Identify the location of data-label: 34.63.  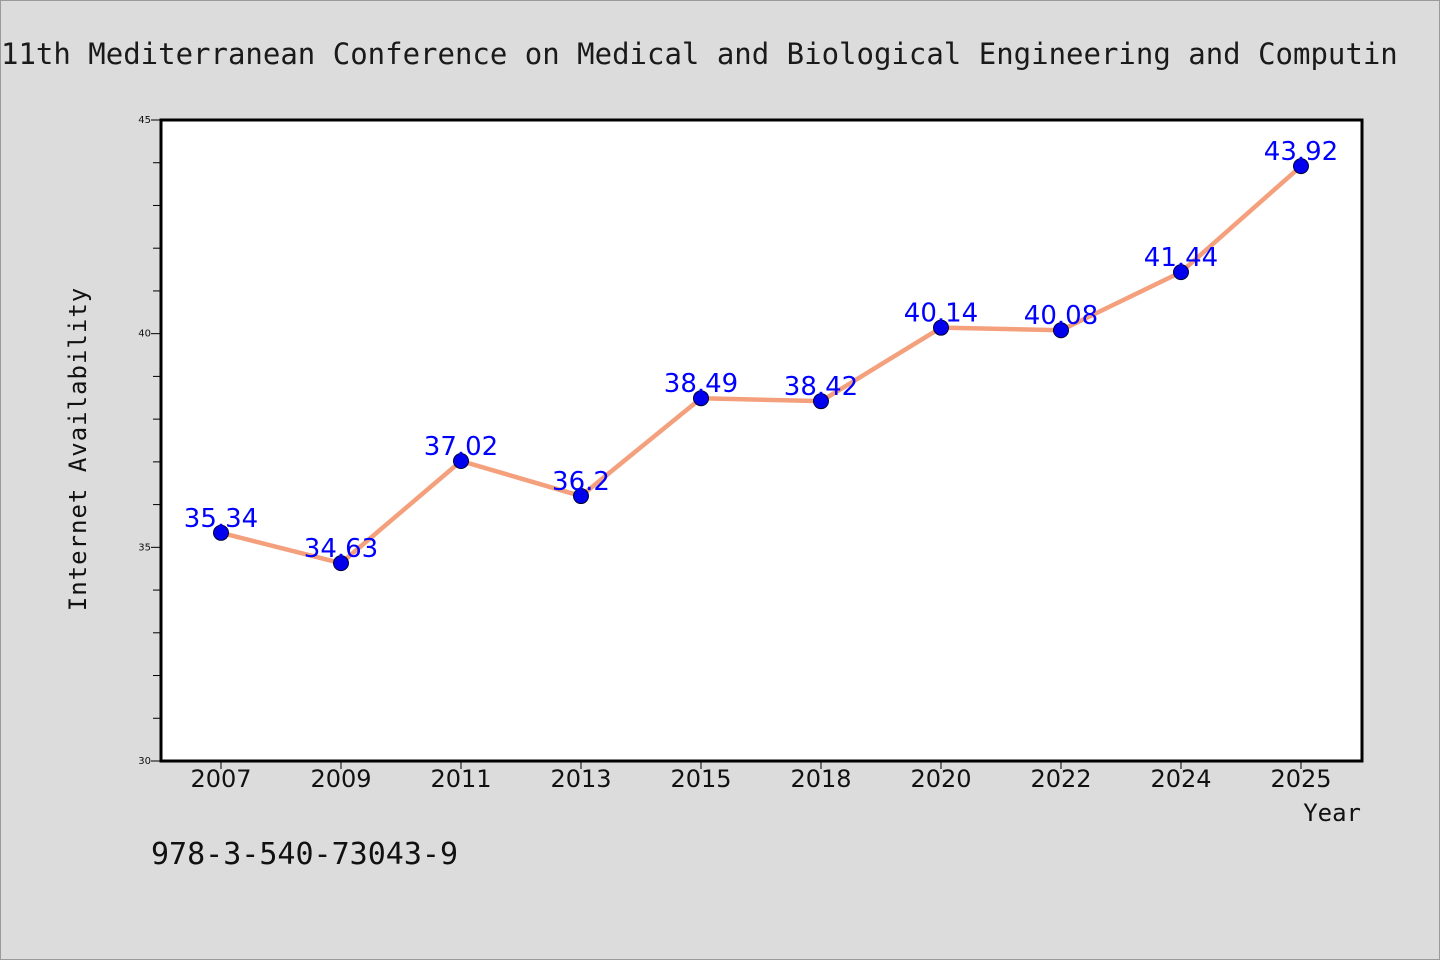
(341, 549).